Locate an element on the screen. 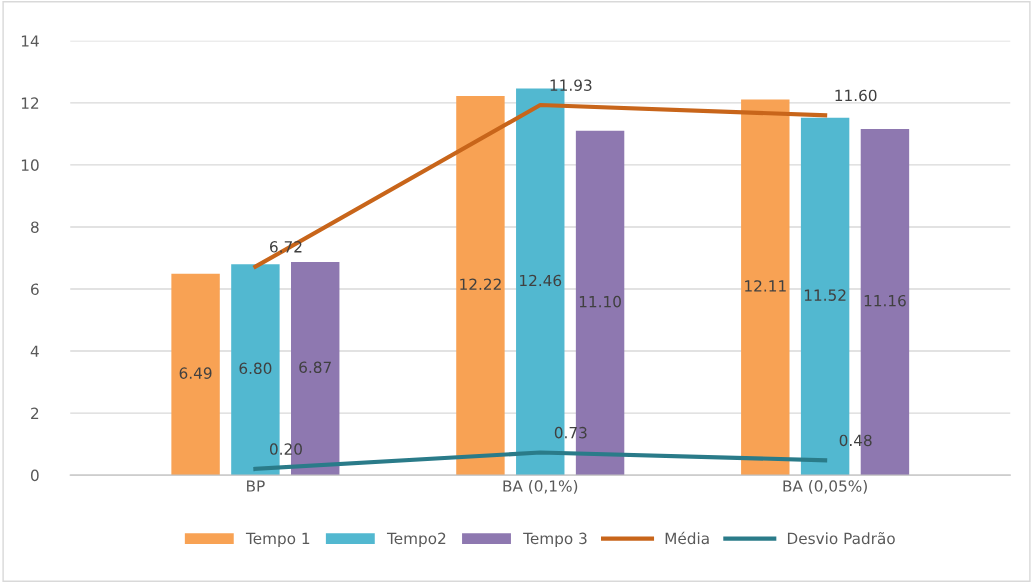  y-tick-label: 2 is located at coordinates (35, 413).